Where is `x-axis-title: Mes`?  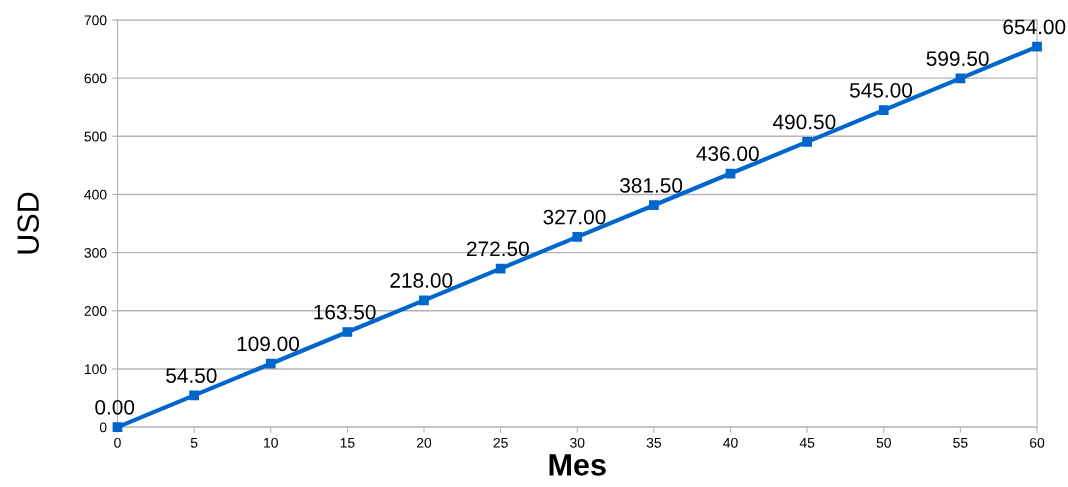
x-axis-title: Mes is located at coordinates (577, 465).